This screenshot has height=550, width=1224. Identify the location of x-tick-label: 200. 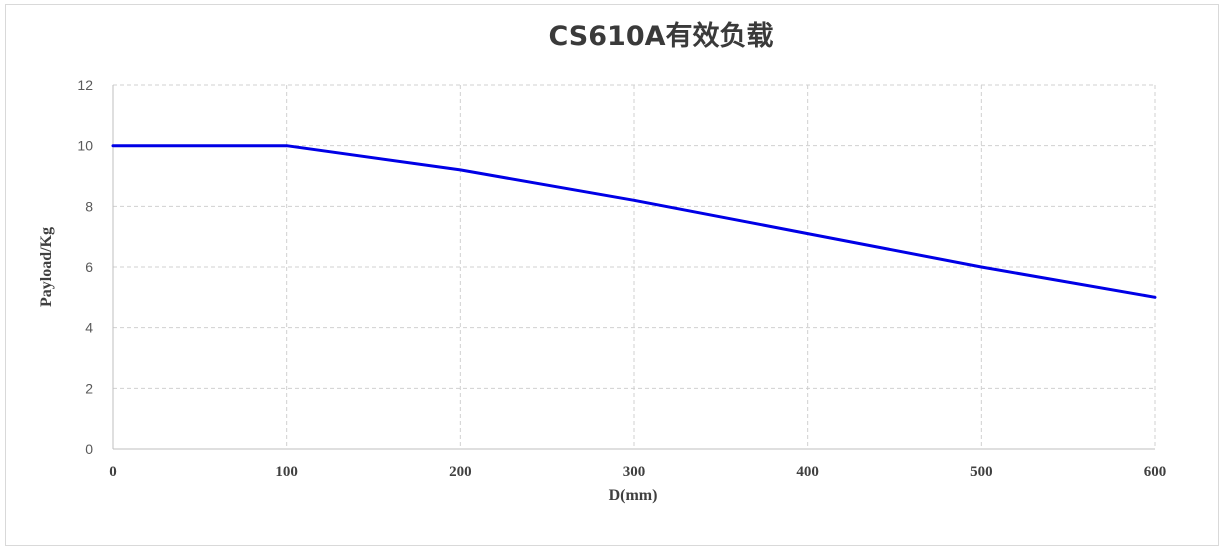
(460, 472).